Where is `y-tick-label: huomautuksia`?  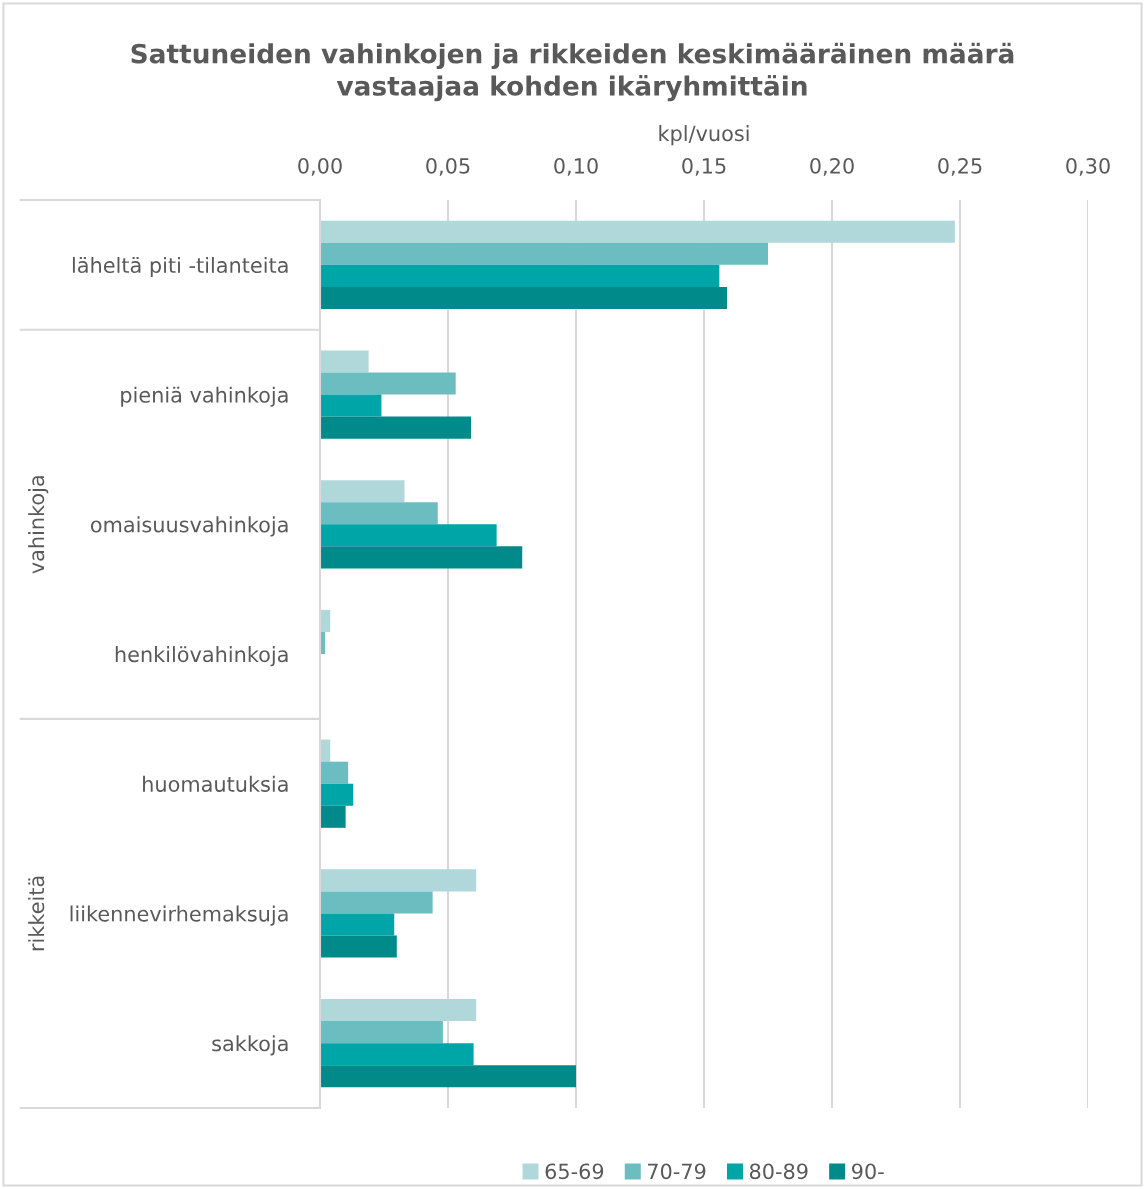 y-tick-label: huomautuksia is located at coordinates (215, 783).